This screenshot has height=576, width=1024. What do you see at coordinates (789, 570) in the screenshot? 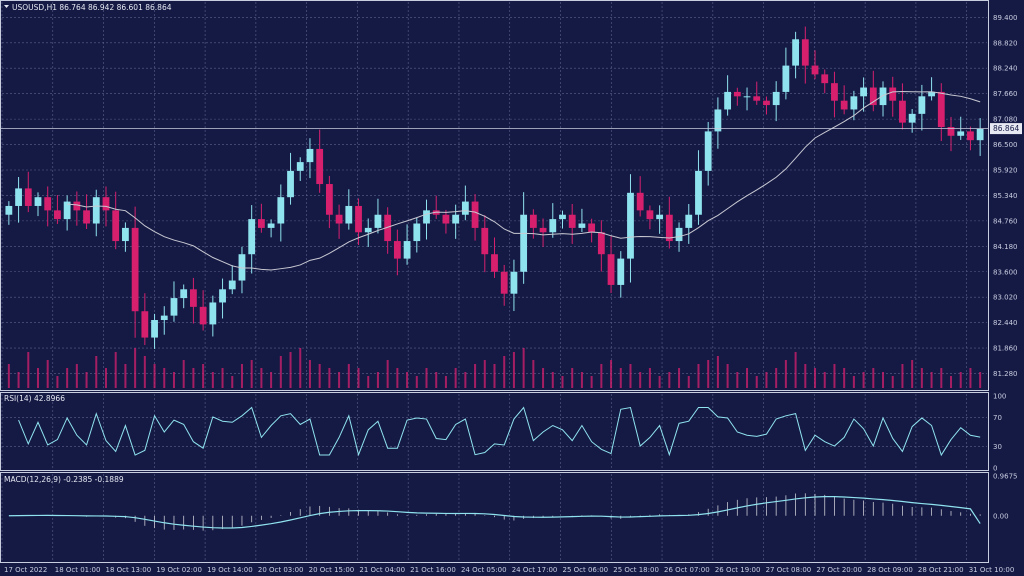
I see `time-tick-label: 27 Oct 08:00` at bounding box center [789, 570].